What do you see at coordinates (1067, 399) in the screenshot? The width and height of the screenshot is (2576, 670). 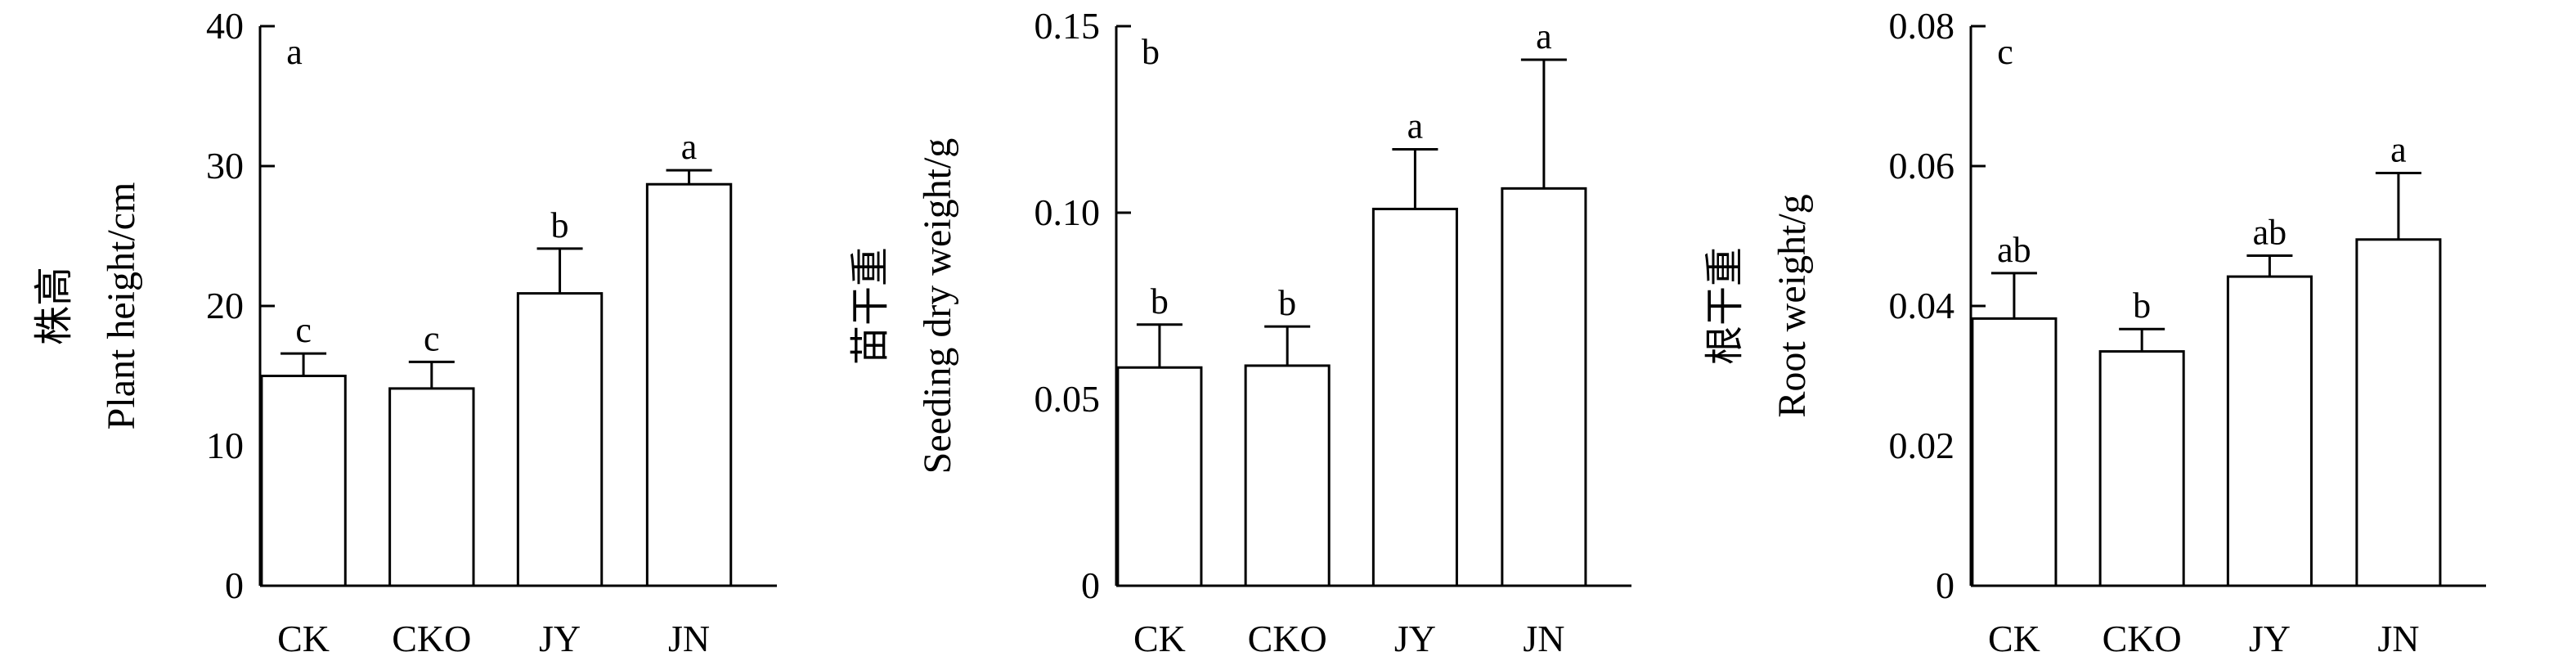 I see `y-tick-label: 0.05` at bounding box center [1067, 399].